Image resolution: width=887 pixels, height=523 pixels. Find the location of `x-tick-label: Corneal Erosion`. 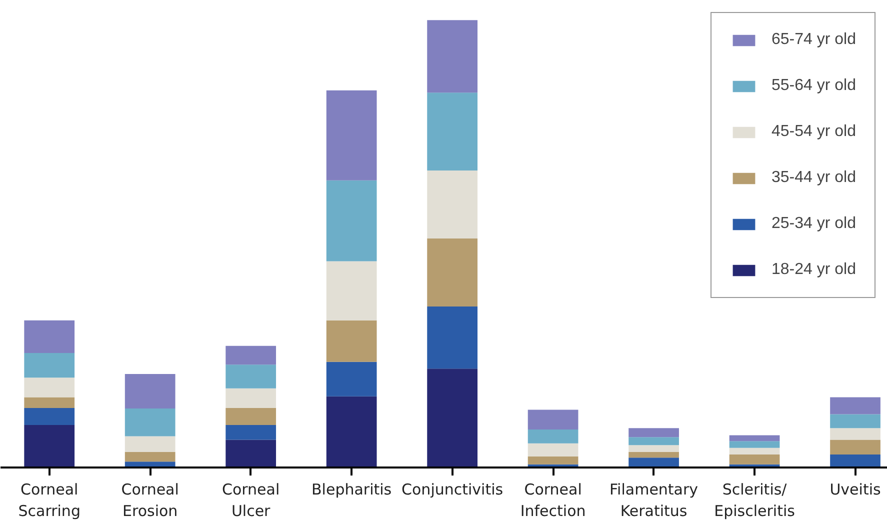

x-tick-label: Corneal Erosion is located at coordinates (150, 500).